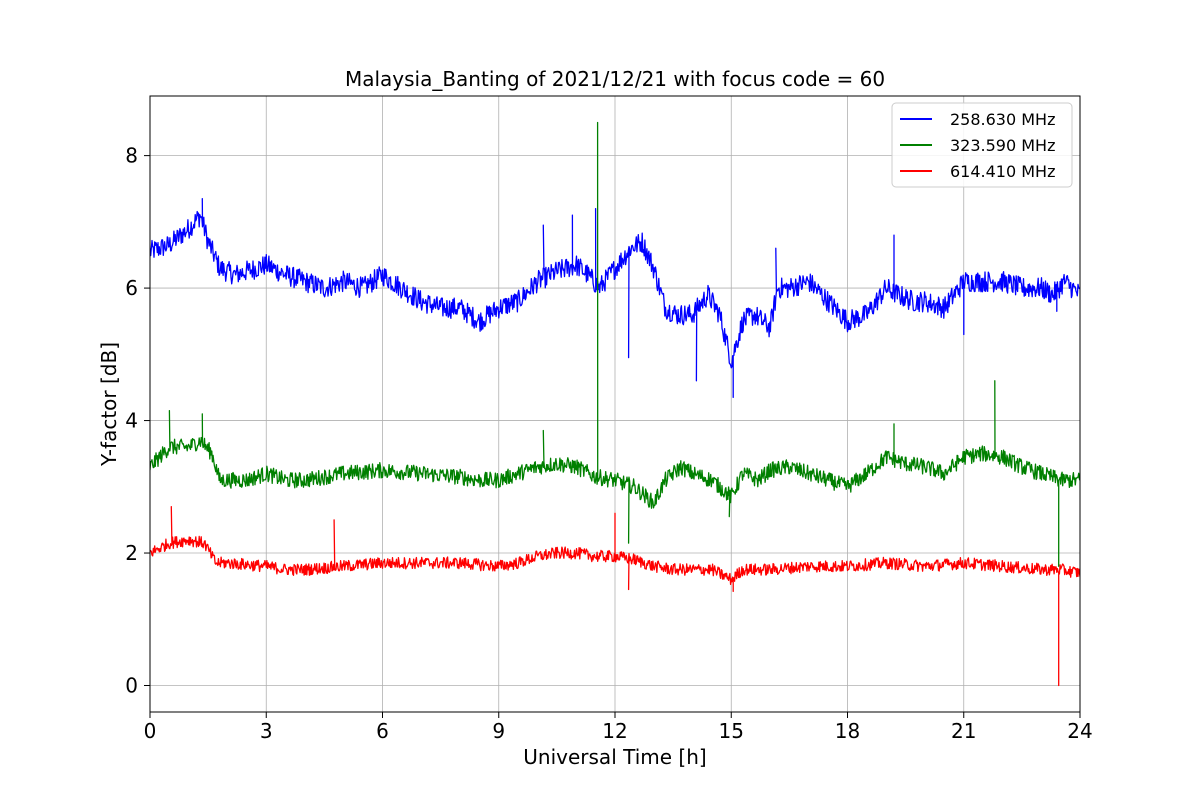 Image resolution: width=1200 pixels, height=800 pixels. What do you see at coordinates (1002, 171) in the screenshot?
I see `legend-label: 614.410 MHz` at bounding box center [1002, 171].